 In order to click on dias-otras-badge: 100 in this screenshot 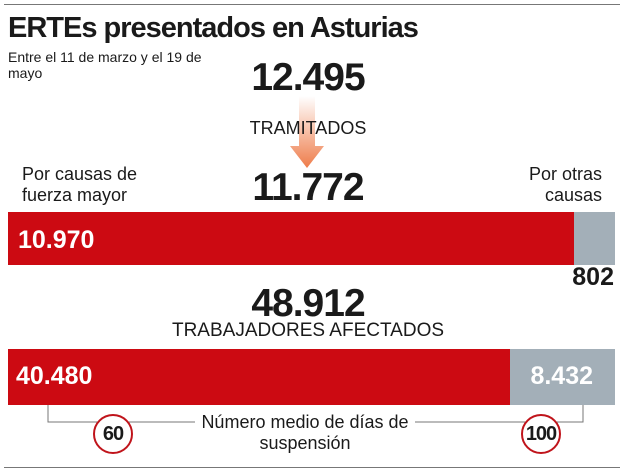, I will do `click(541, 434)`.